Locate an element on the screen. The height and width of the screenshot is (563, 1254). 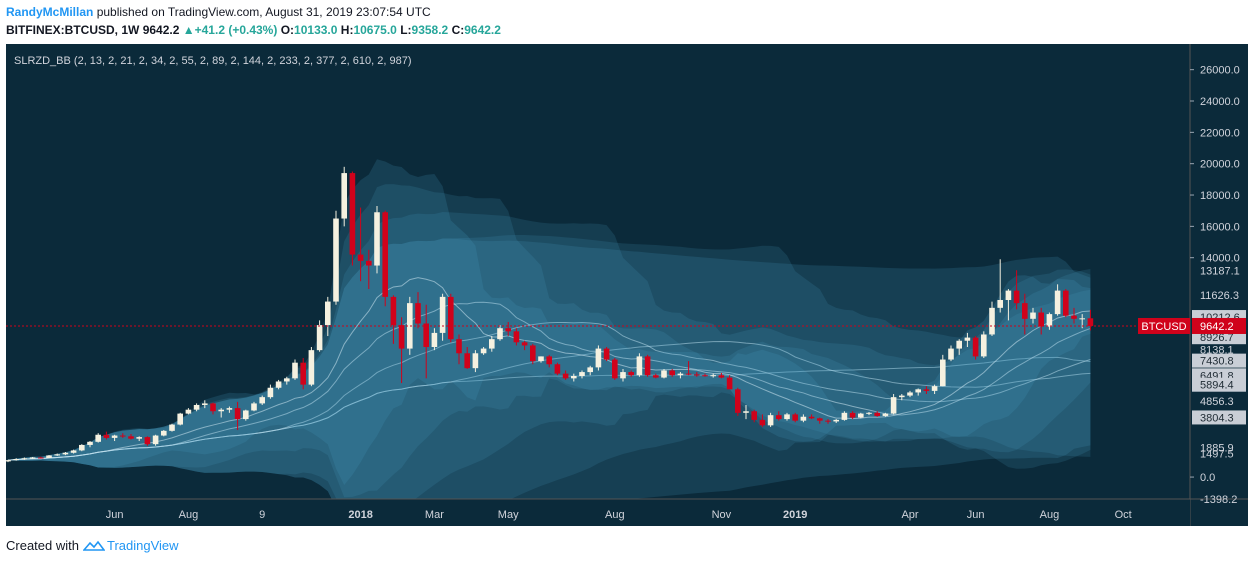
y-tick-label: 14000.0 is located at coordinates (1220, 259).